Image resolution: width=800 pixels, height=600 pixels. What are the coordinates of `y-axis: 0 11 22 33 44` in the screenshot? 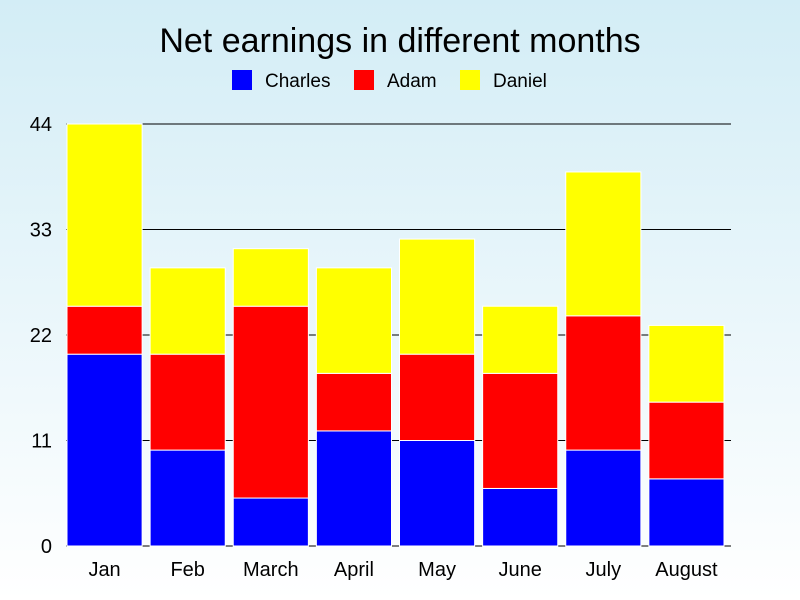 It's located at (41, 336).